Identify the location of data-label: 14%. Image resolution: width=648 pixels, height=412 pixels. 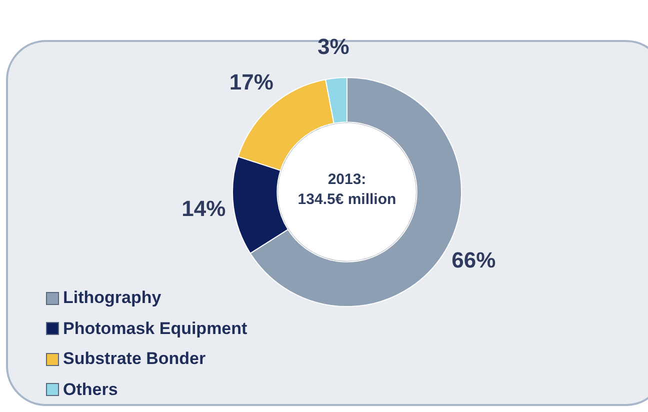
(204, 209).